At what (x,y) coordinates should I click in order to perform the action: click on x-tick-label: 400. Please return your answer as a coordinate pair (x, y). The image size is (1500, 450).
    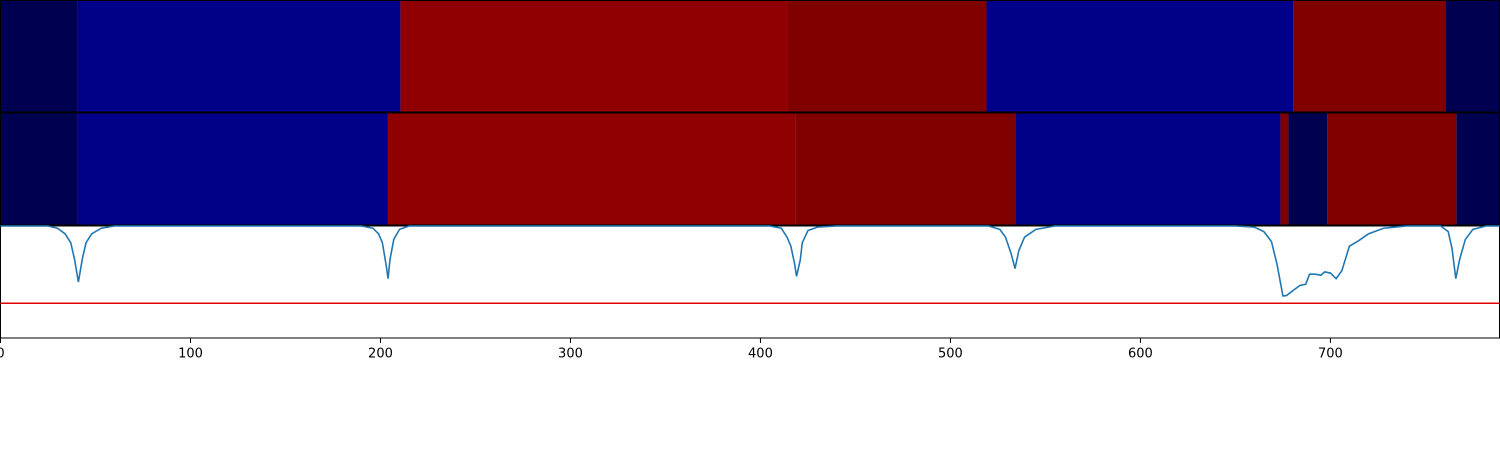
    Looking at the image, I should click on (760, 354).